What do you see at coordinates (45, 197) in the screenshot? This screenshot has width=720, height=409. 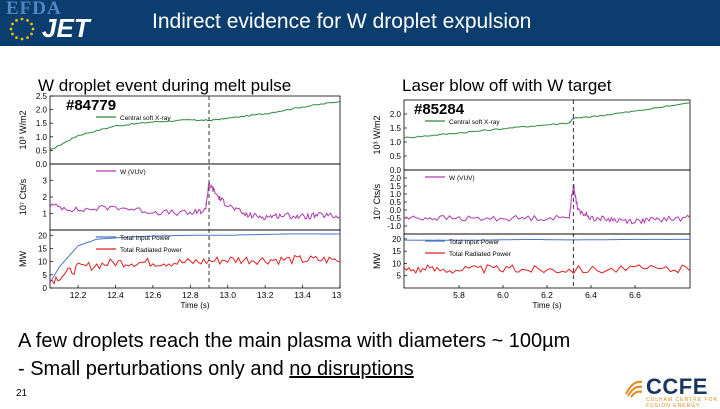 I see `y-tick-label: 2` at bounding box center [45, 197].